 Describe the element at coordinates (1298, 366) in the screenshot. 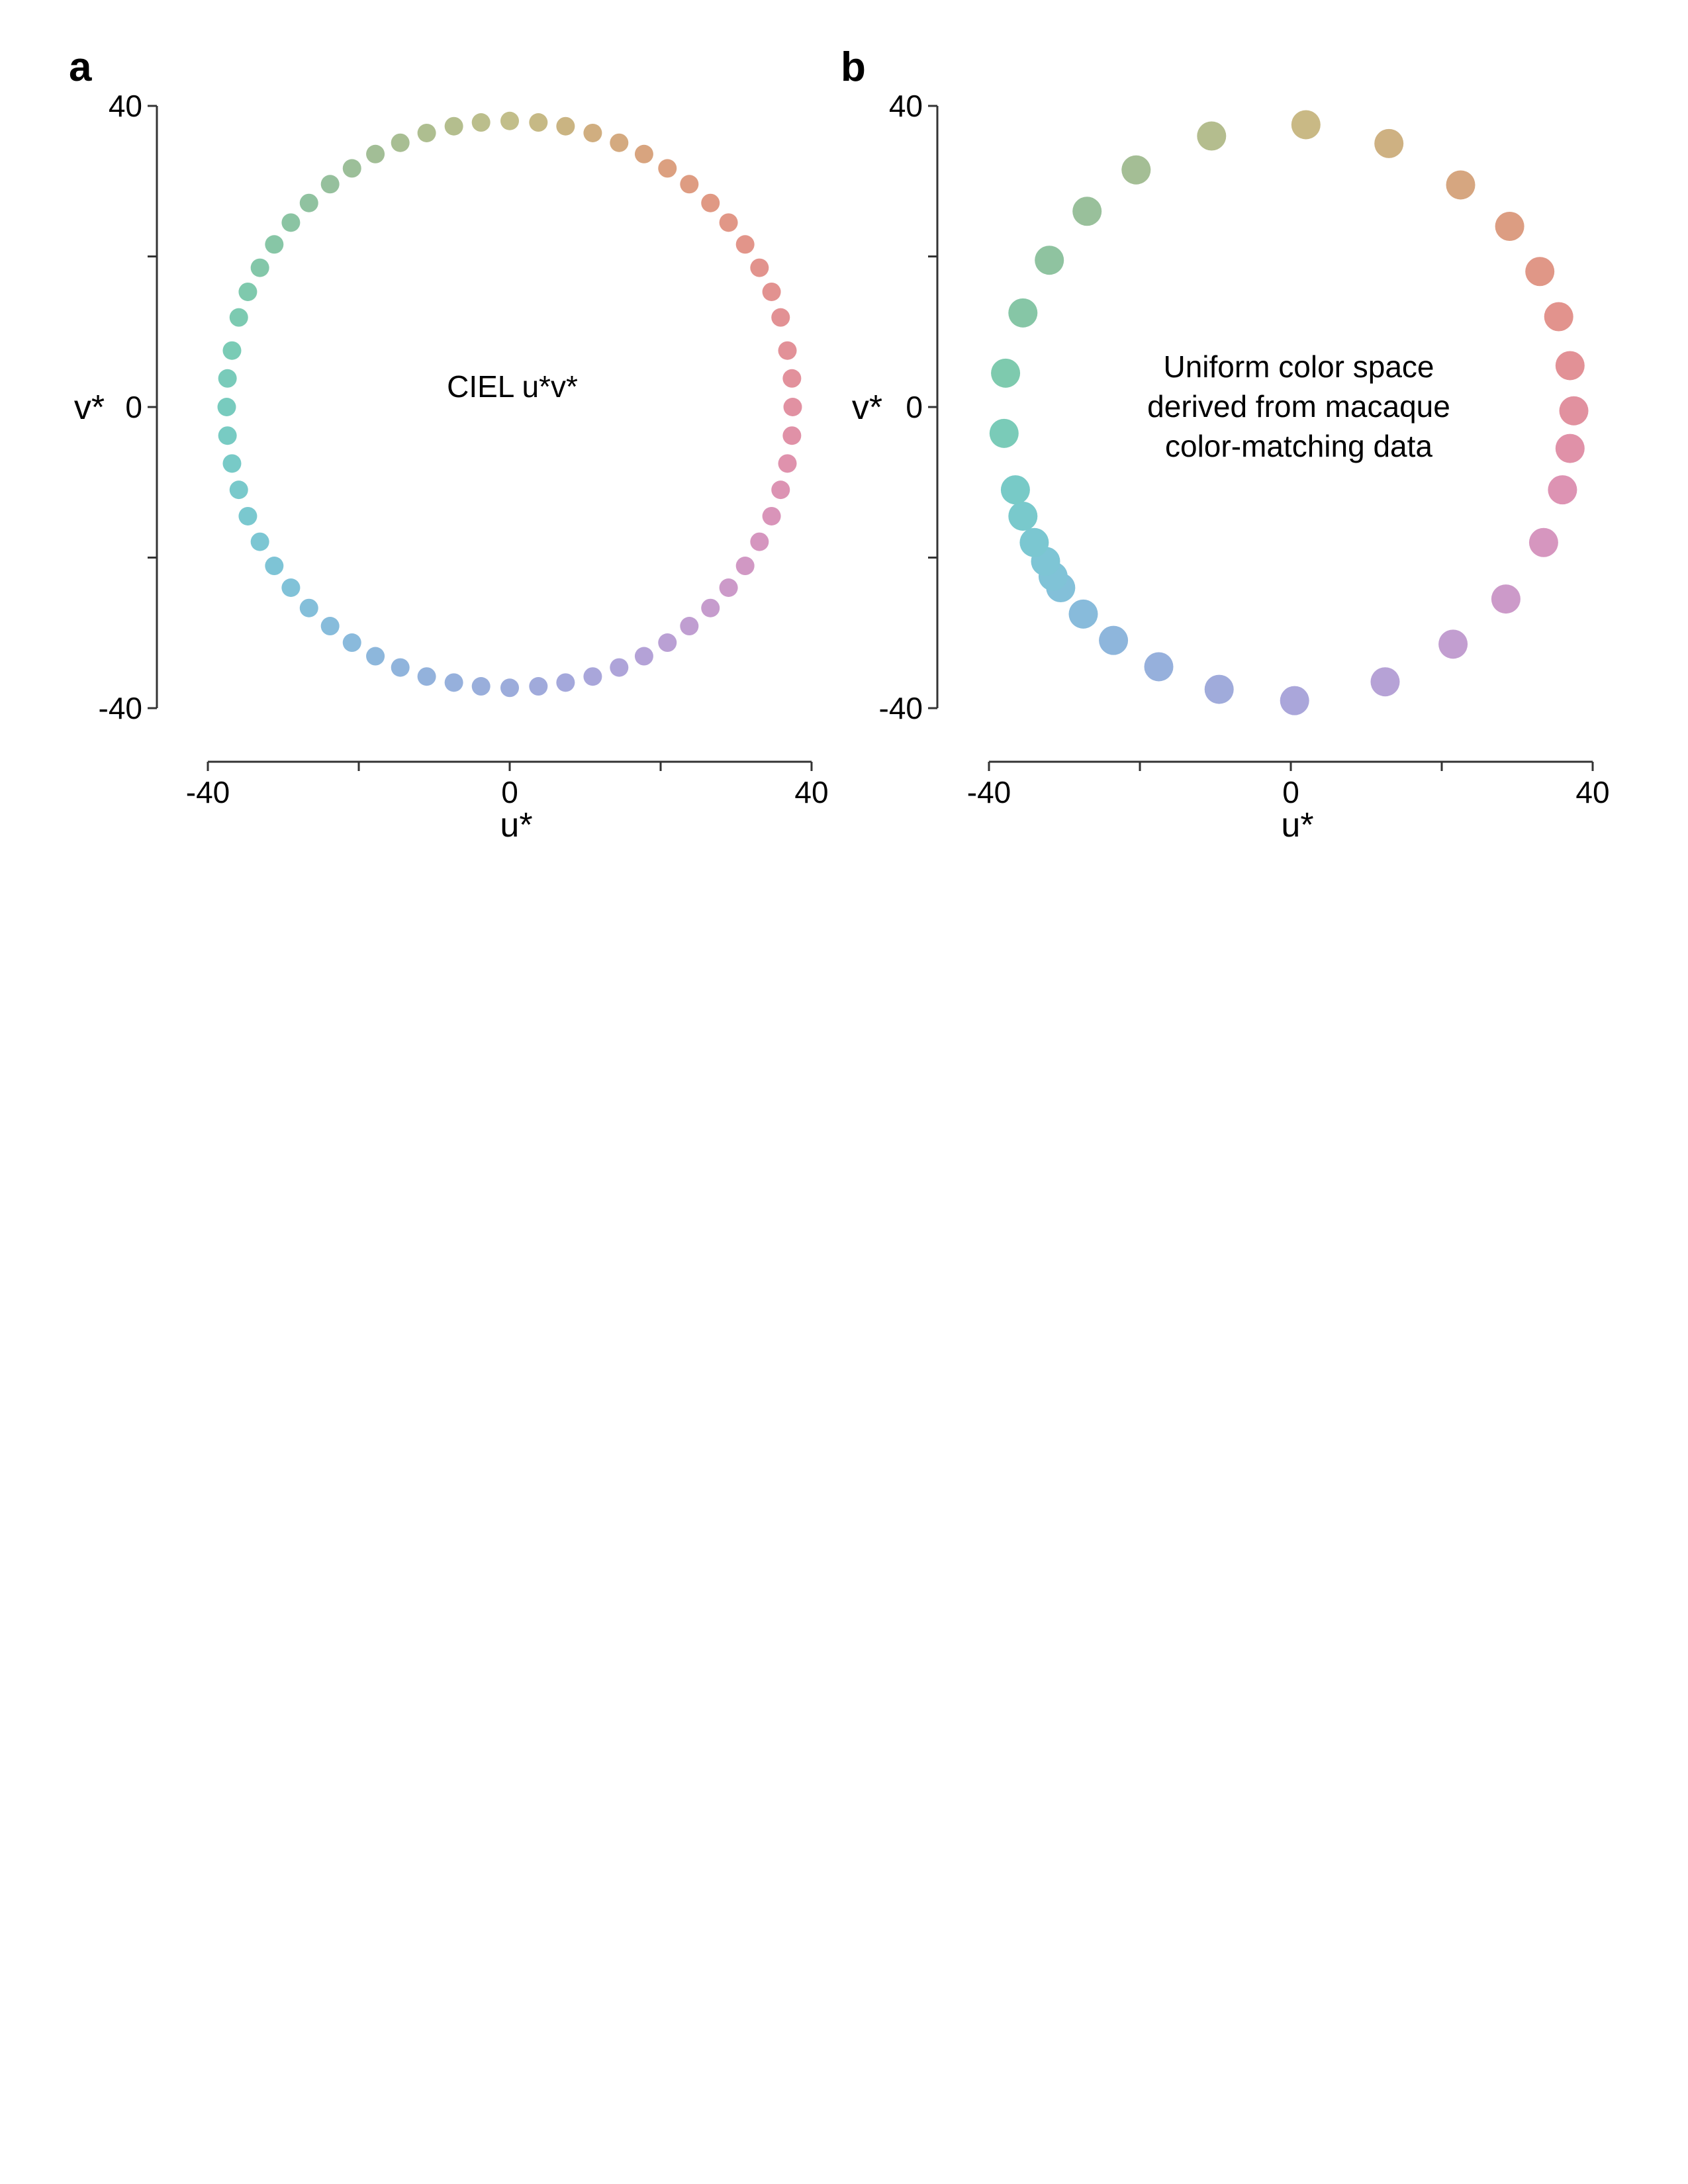

I see `chart-annotation: Uniform color space` at that location.